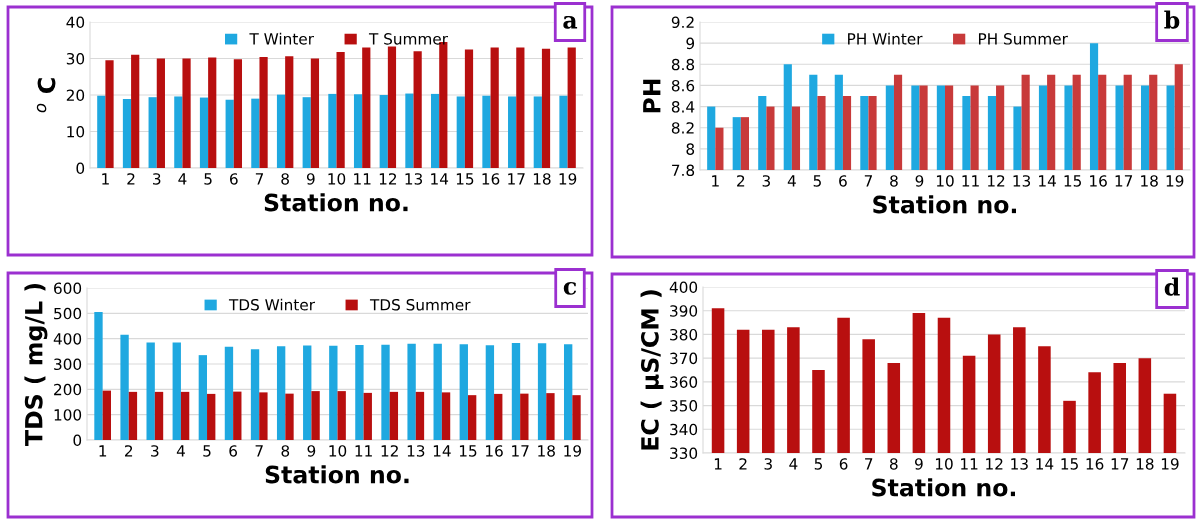 The width and height of the screenshot is (1196, 519). Describe the element at coordinates (652, 96) in the screenshot. I see `y-axis-title: PH` at that location.